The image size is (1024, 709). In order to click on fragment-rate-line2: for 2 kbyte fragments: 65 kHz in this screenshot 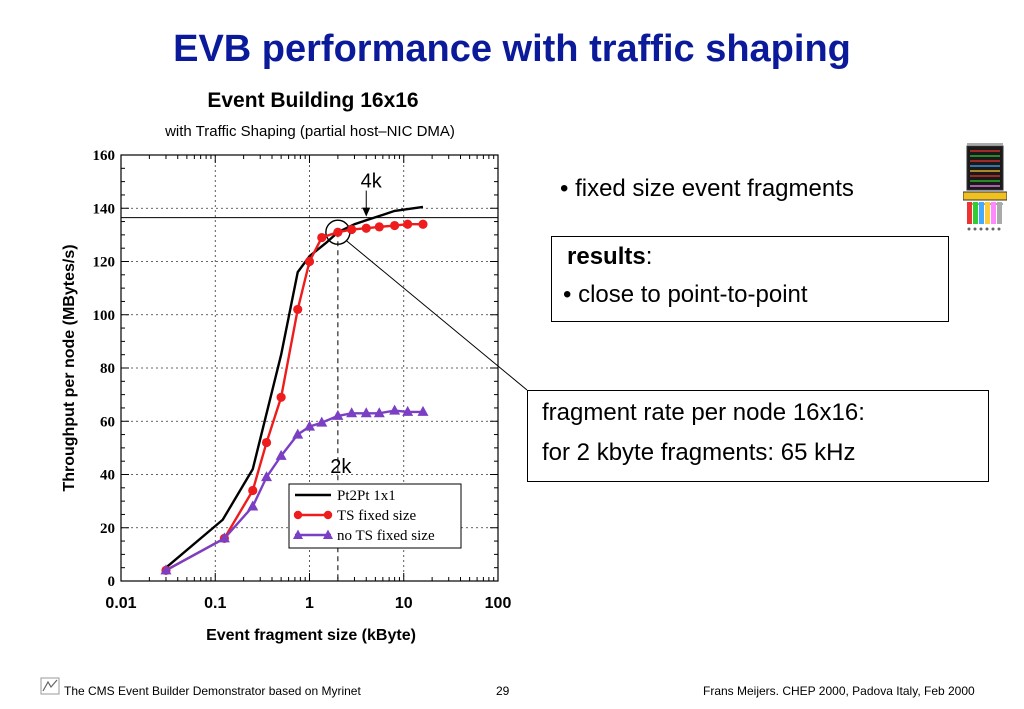, I will do `click(699, 452)`.